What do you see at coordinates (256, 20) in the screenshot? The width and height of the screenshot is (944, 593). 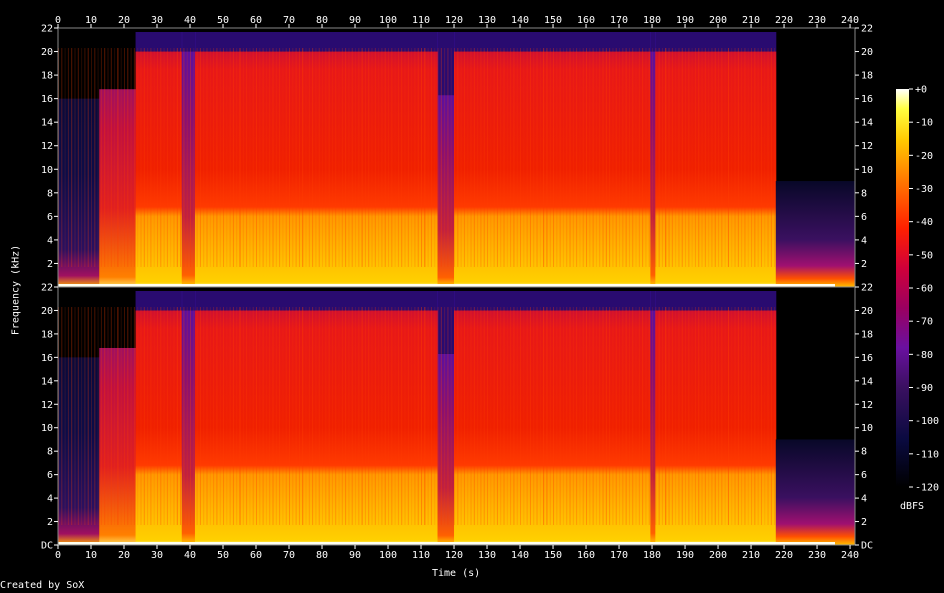 I see `x-tick-label: 60` at bounding box center [256, 20].